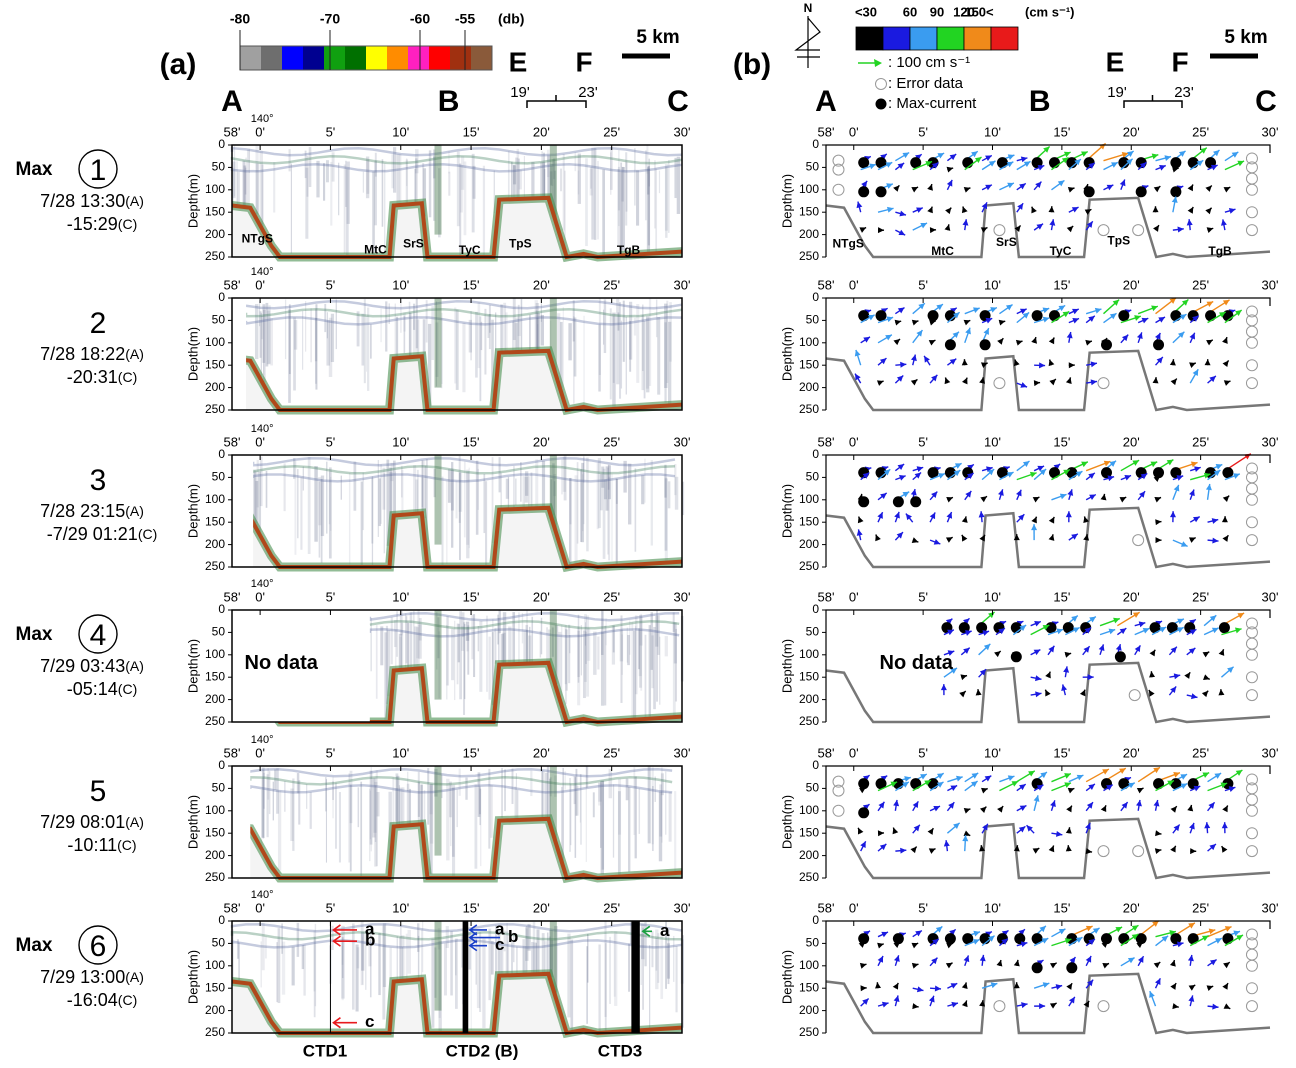 The image size is (1296, 1068). What do you see at coordinates (221, 454) in the screenshot?
I see `y-tick-label: 0` at bounding box center [221, 454].